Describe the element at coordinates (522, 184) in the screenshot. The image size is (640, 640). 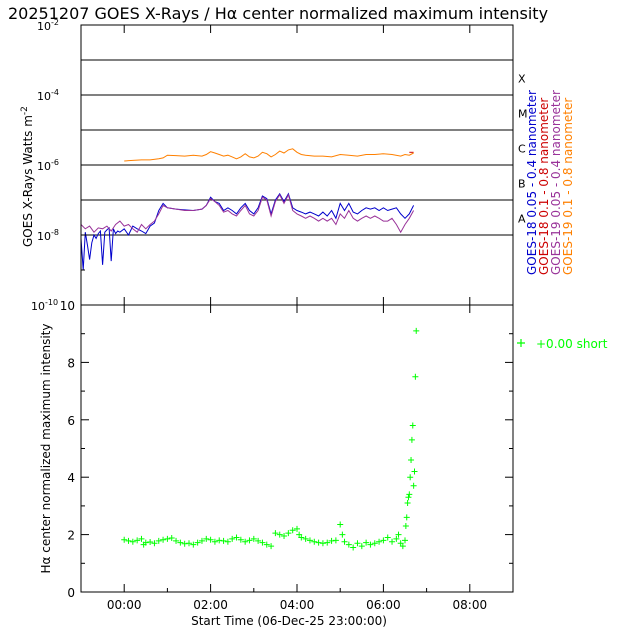
I see `flare-class-B: B` at that location.